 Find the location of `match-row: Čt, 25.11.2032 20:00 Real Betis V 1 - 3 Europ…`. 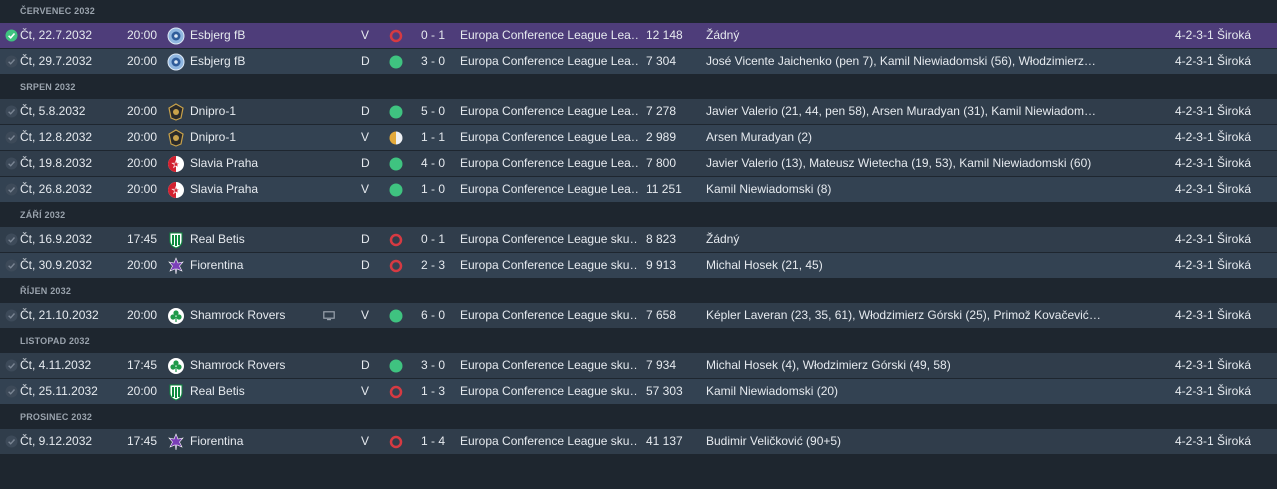

match-row: Čt, 25.11.2032 20:00 Real Betis V 1 - 3 Europ… is located at coordinates (638, 392).